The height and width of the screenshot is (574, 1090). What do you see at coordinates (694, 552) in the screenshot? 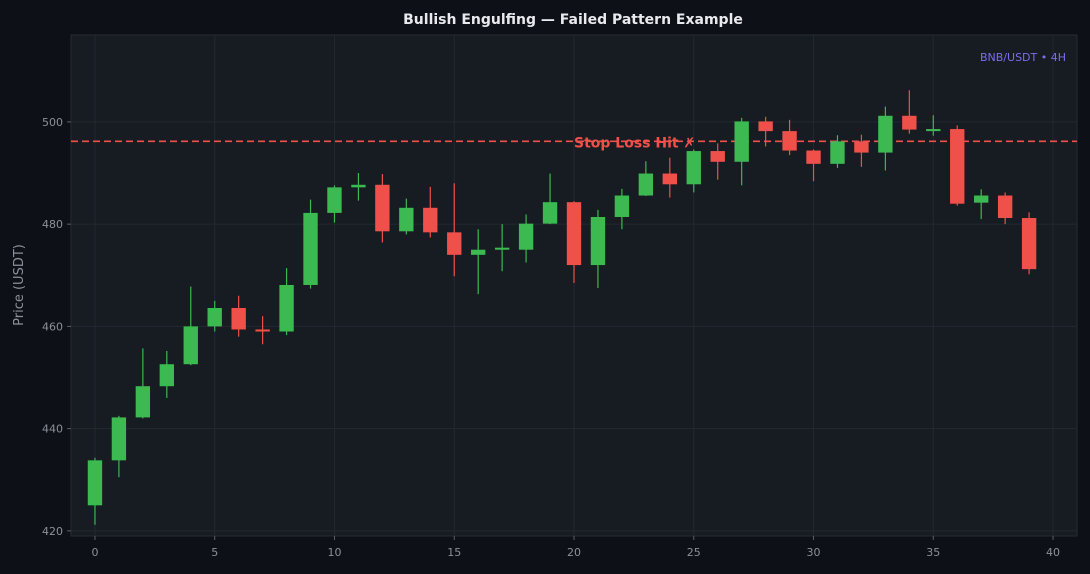
I see `x-tick-label: 25` at bounding box center [694, 552].